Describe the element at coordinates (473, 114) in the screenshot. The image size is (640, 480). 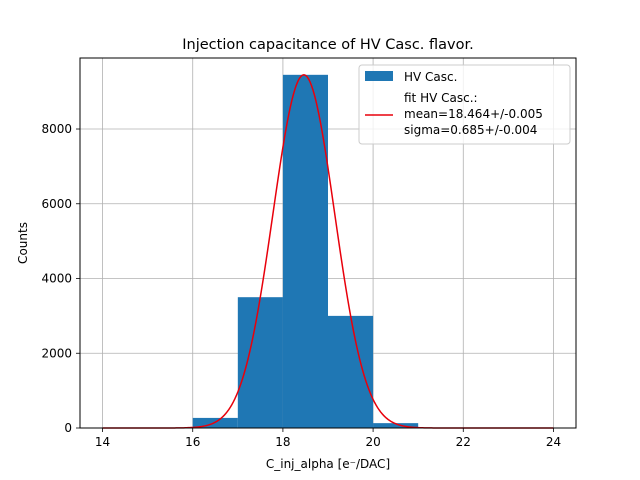
I see `legend-fit-label-line-2: mean=18.464+/-0.005` at that location.